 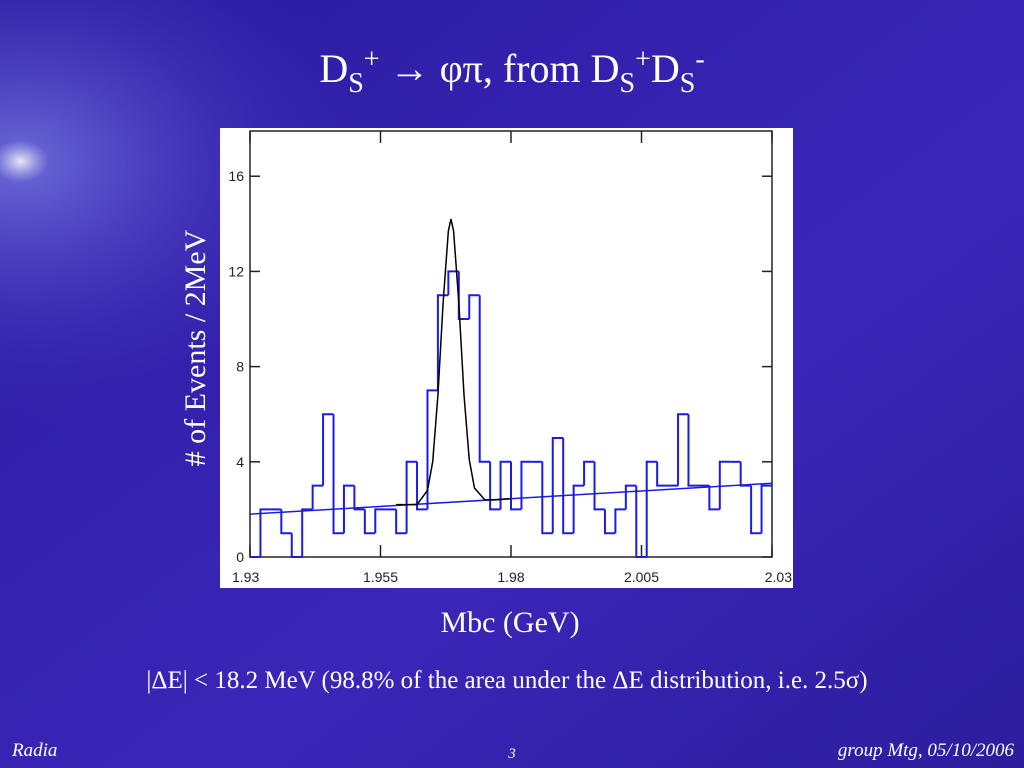 What do you see at coordinates (778, 577) in the screenshot?
I see `x-tick-label: 2.03` at bounding box center [778, 577].